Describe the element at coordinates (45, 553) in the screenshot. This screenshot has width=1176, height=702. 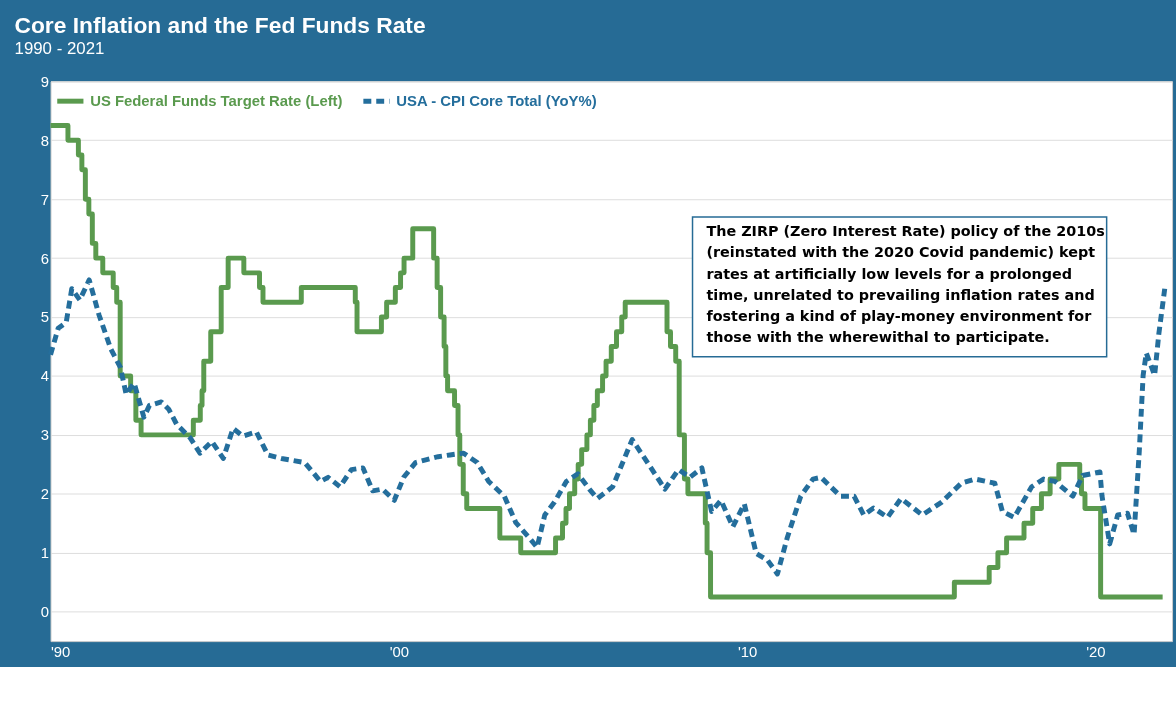
I see `y-tick-label: 1` at that location.